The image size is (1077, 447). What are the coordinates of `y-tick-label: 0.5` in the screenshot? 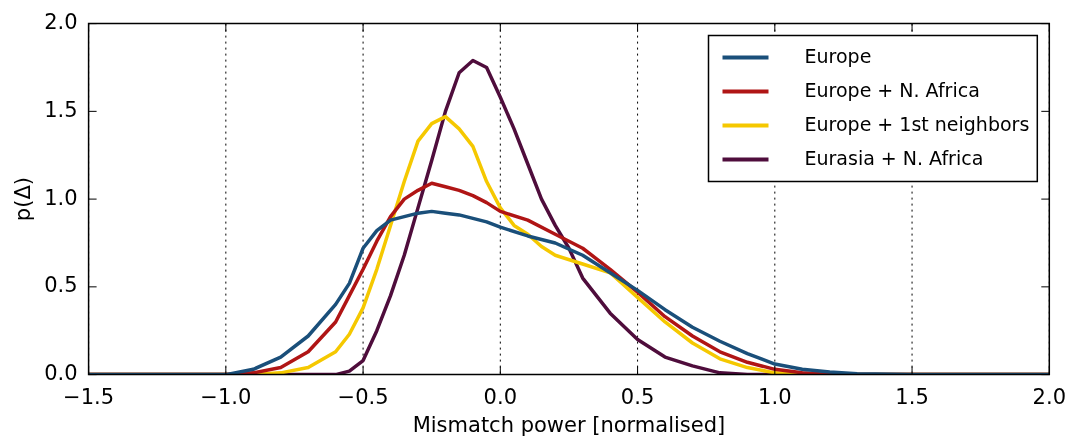 It's located at (61, 285).